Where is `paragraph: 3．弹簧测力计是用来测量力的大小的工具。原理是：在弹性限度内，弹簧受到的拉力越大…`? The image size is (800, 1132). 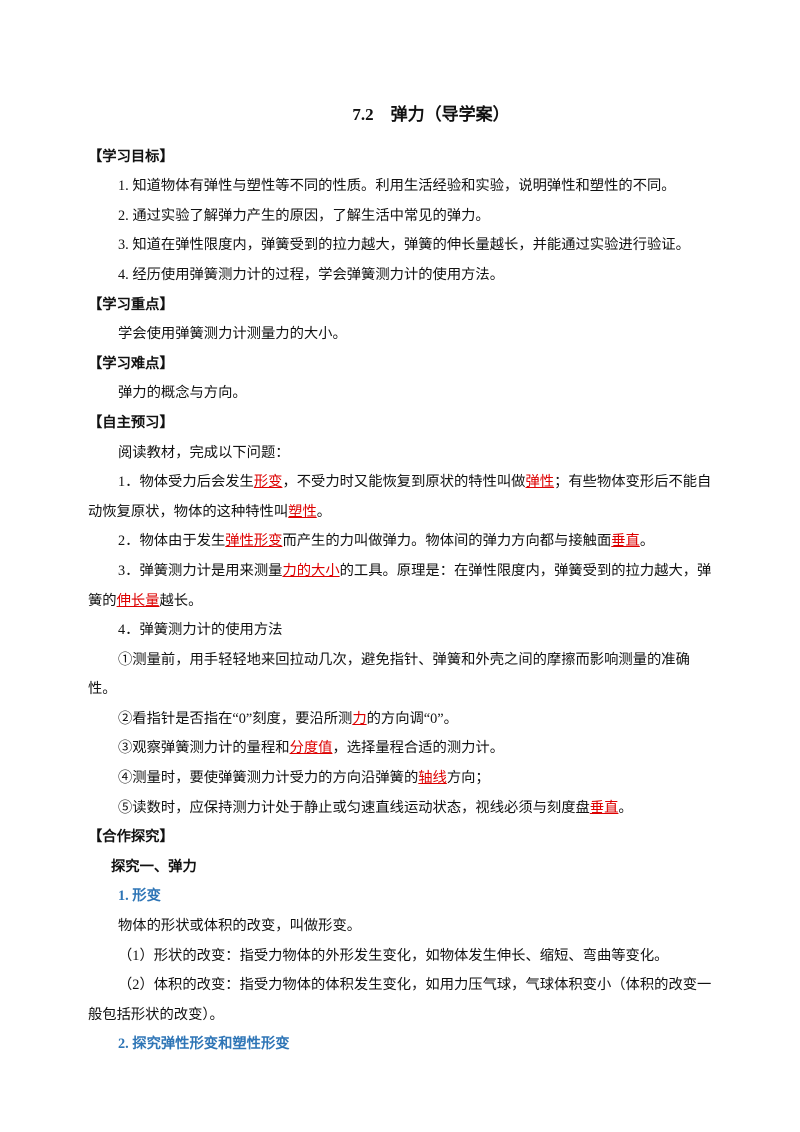
paragraph: 3．弹簧测力计是用来测量力的大小的工具。原理是：在弹性限度内，弹簧受到的拉力越大… is located at coordinates (401, 586).